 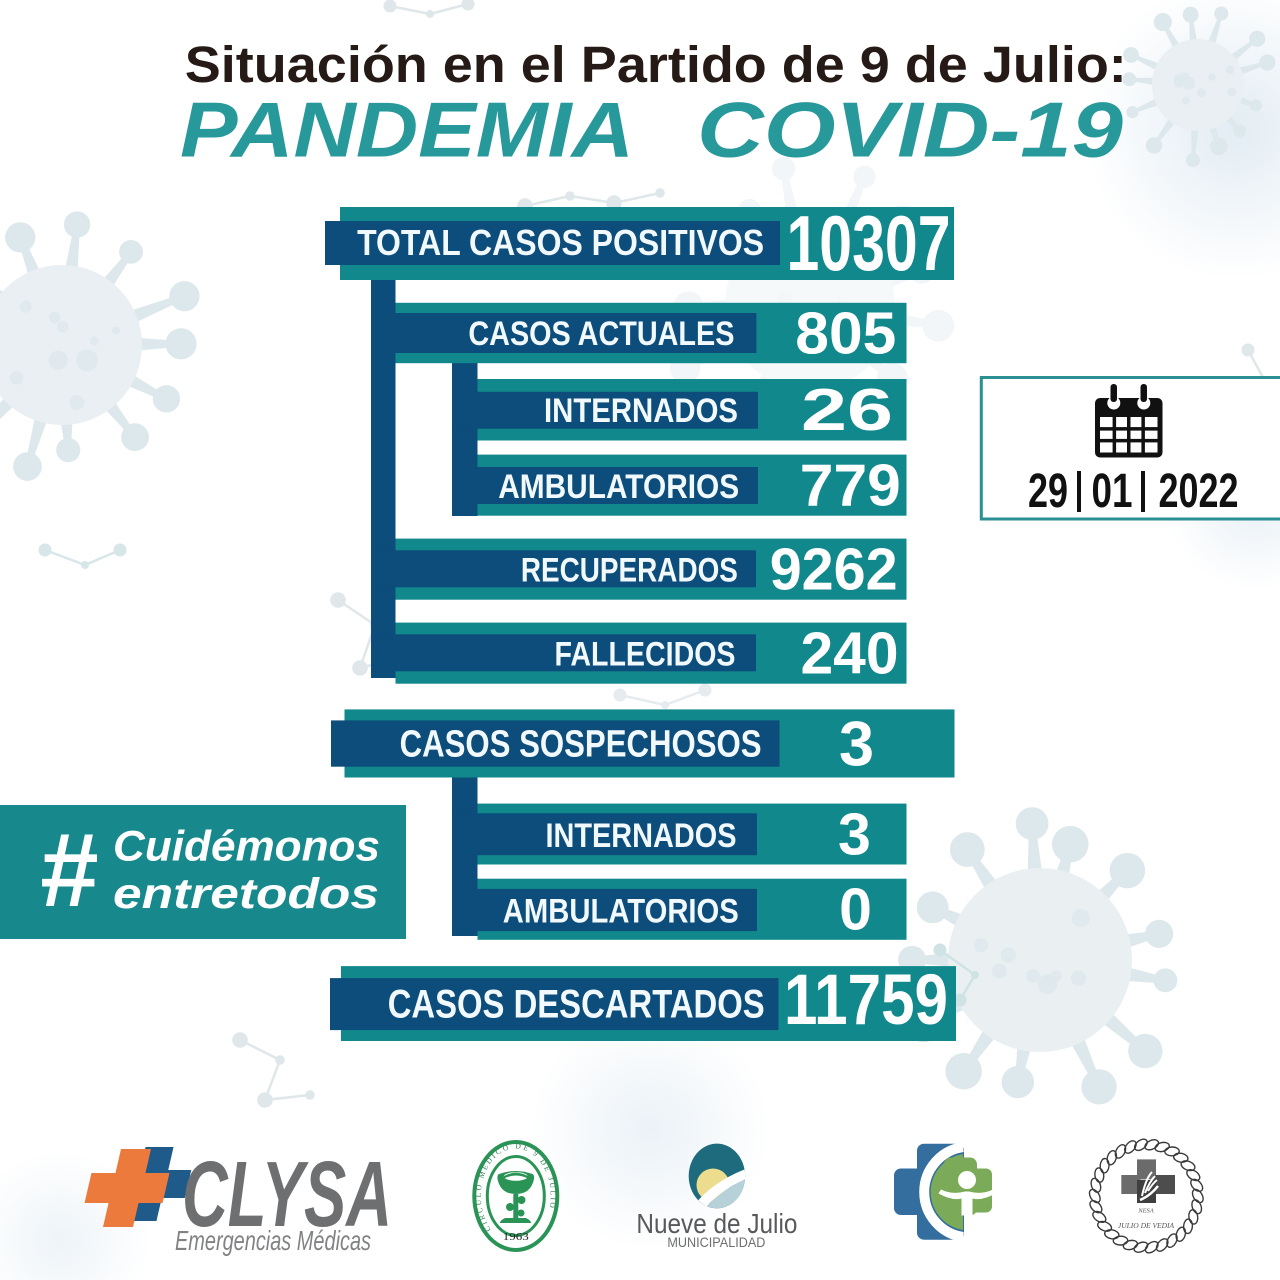 I want to click on svg-text: TOTAL CASOS POSITIVOS, so click(x=560, y=242).